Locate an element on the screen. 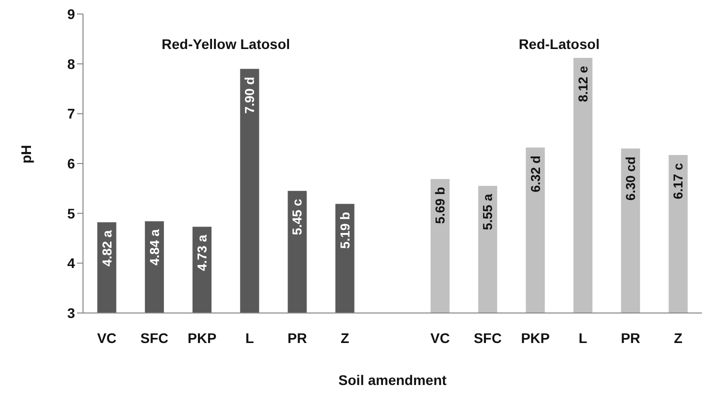  y-tick-label: 8 is located at coordinates (71, 64).